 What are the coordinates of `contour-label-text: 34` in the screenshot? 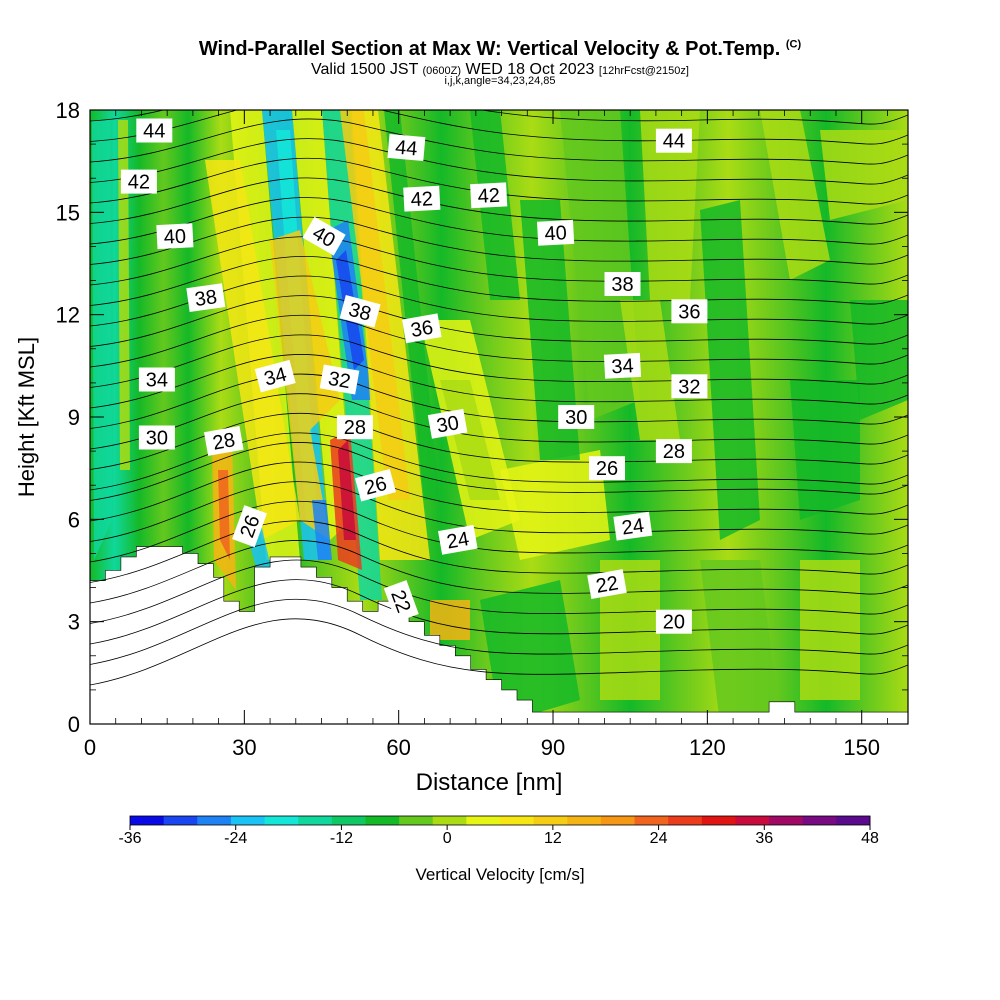 It's located at (622, 366).